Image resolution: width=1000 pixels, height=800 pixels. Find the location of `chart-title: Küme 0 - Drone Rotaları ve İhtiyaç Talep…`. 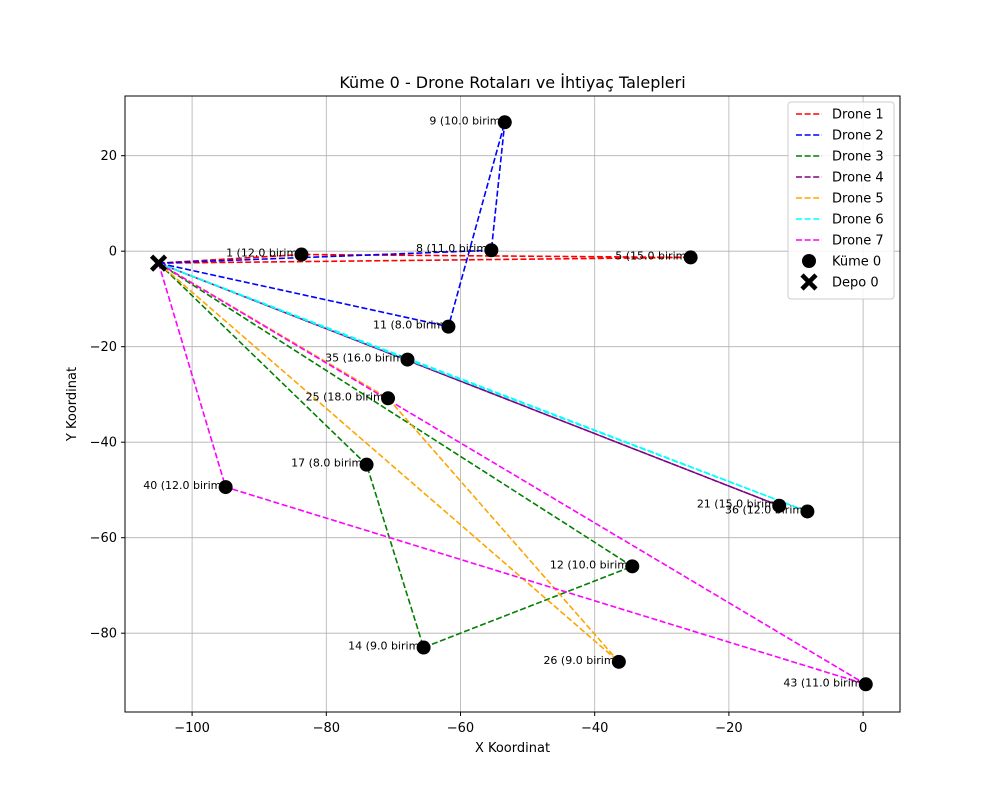

chart-title: Küme 0 - Drone Rotaları ve İhtiyaç Talep… is located at coordinates (512, 82).